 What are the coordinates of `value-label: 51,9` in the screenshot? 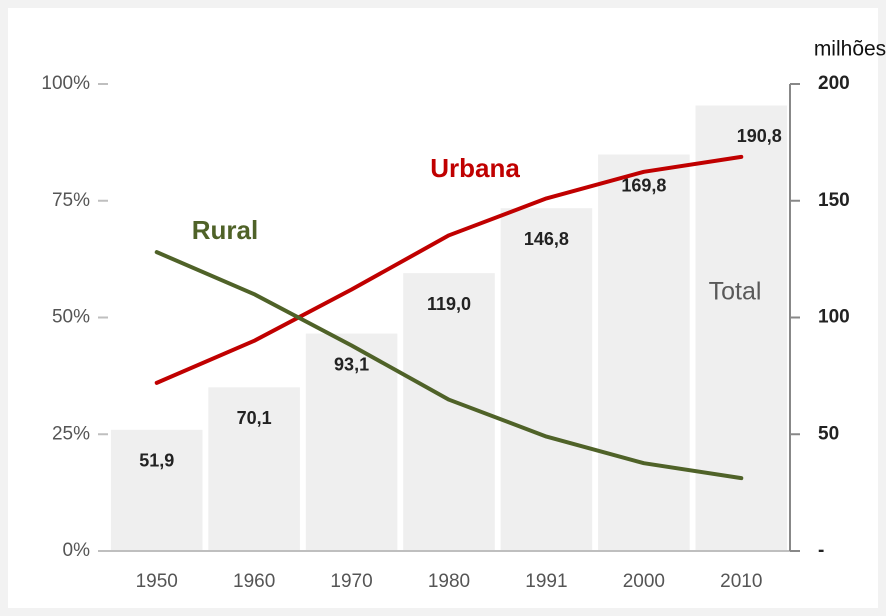 It's located at (156, 461).